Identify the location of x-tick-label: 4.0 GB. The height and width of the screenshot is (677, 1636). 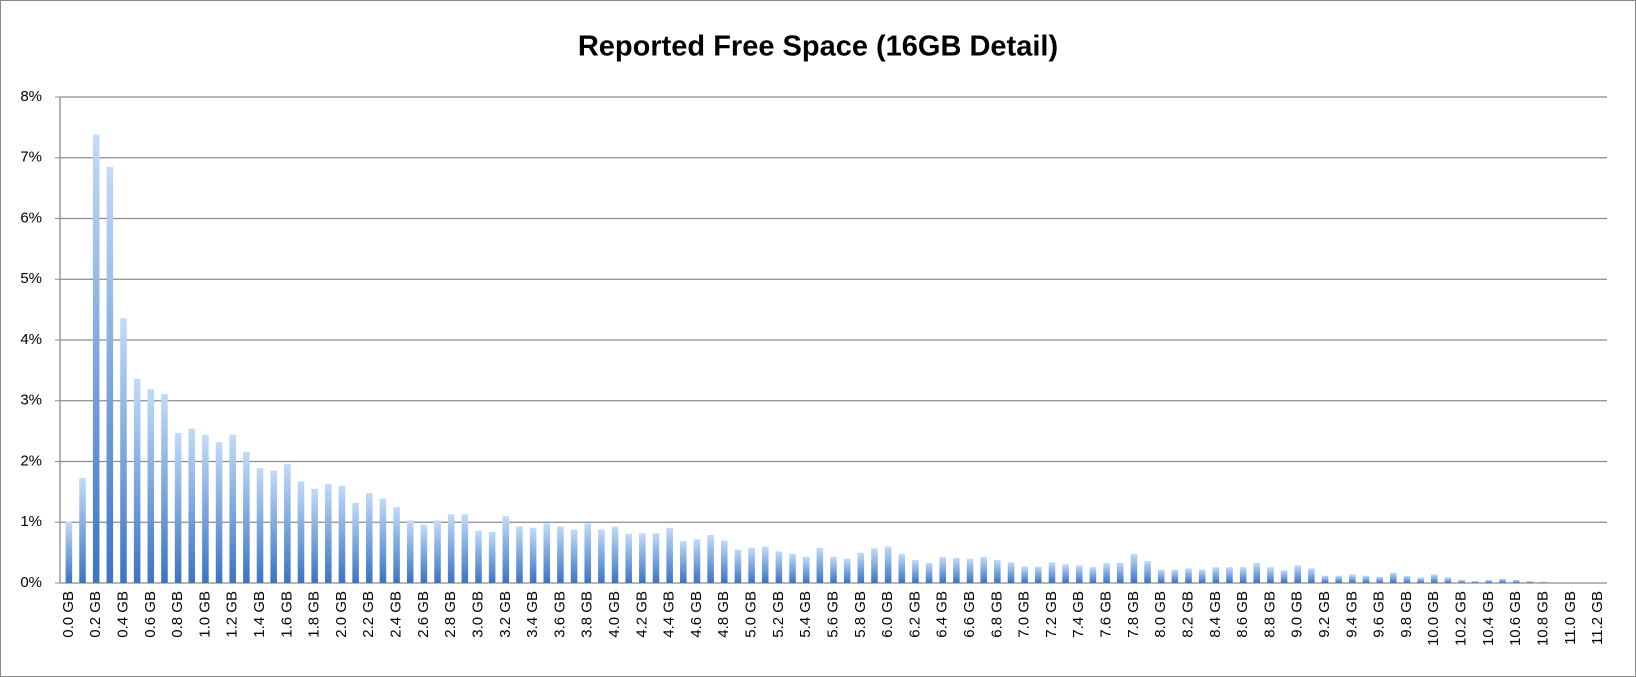
(614, 614).